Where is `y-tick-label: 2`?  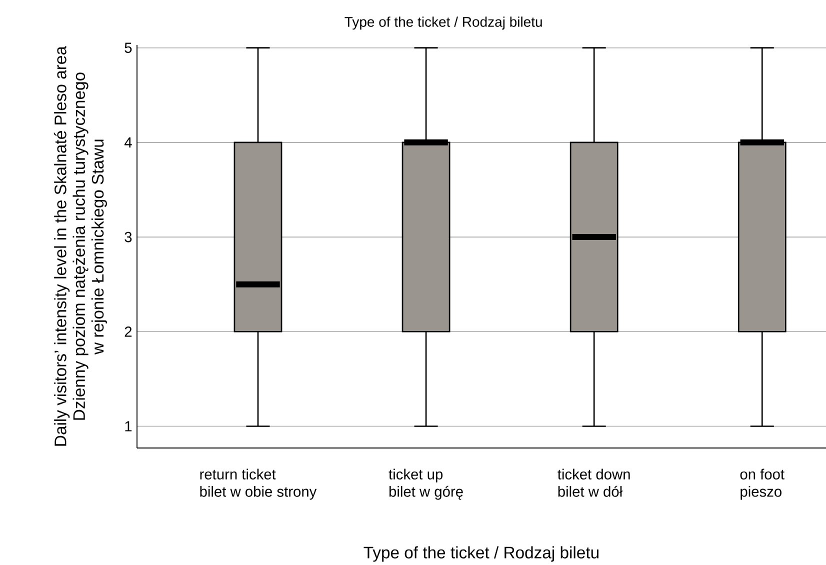 y-tick-label: 2 is located at coordinates (128, 331).